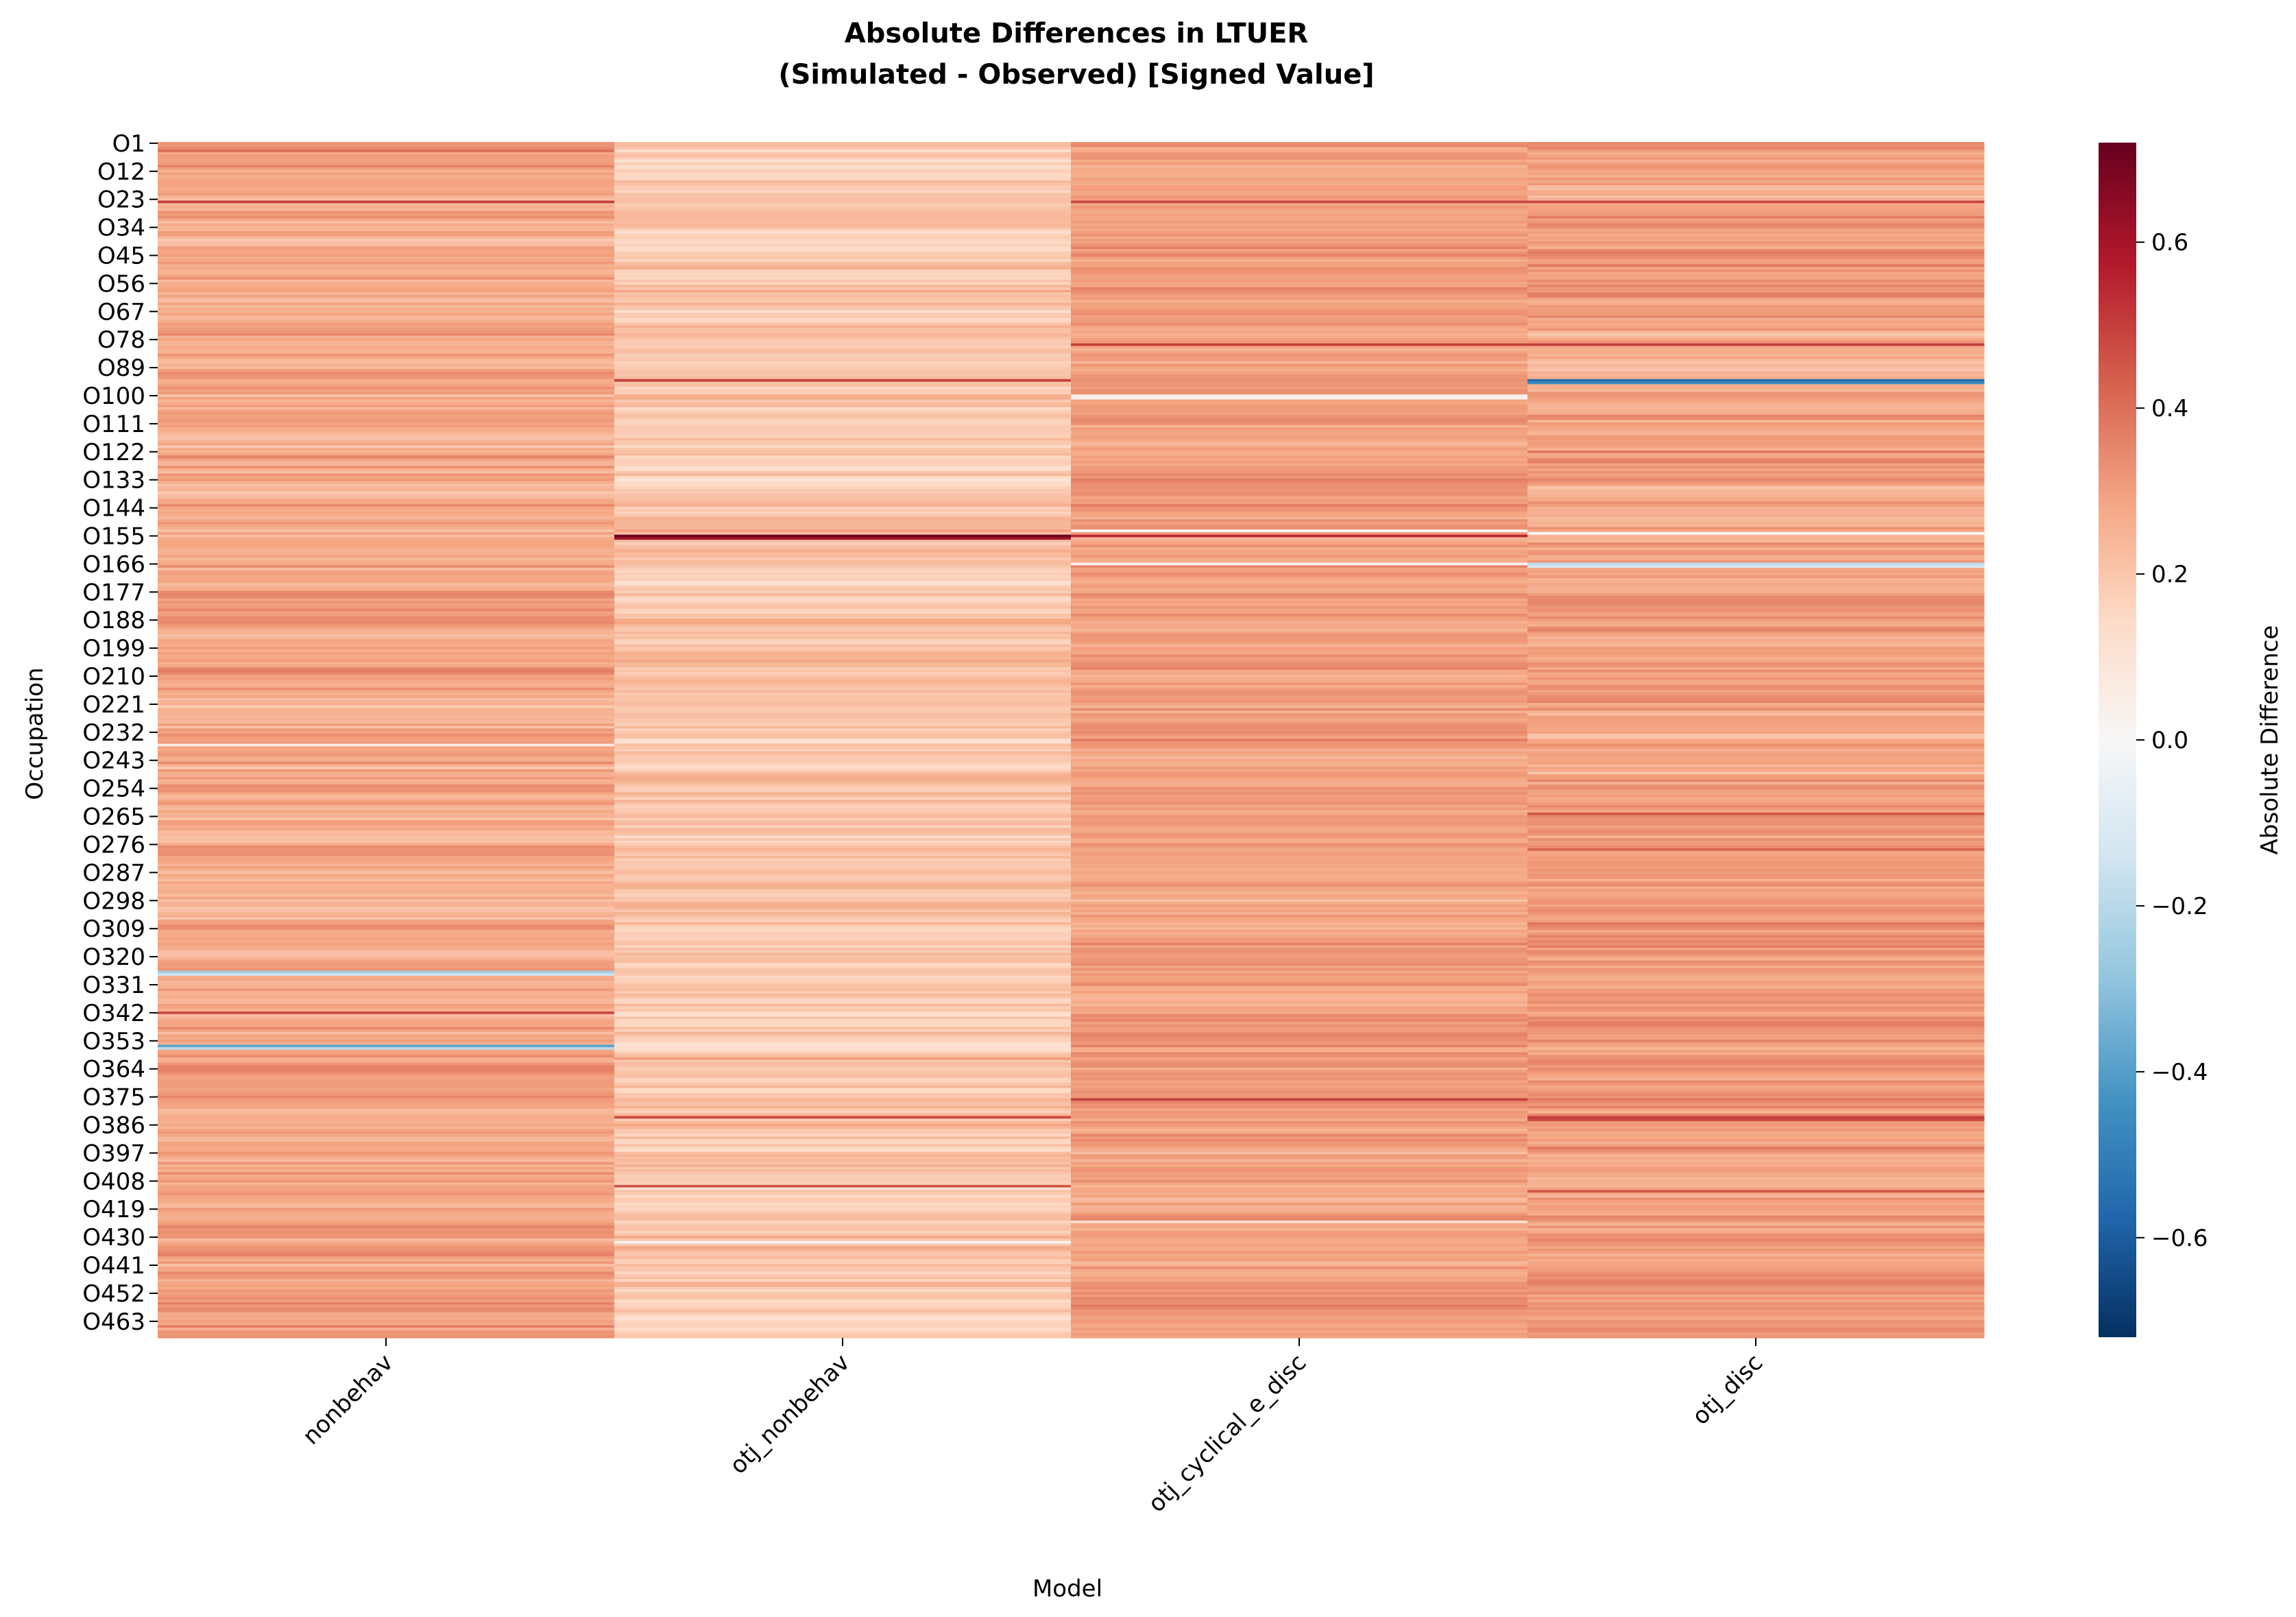 This screenshot has height=1617, width=2296. What do you see at coordinates (2117, 740) in the screenshot?
I see `colorbar` at bounding box center [2117, 740].